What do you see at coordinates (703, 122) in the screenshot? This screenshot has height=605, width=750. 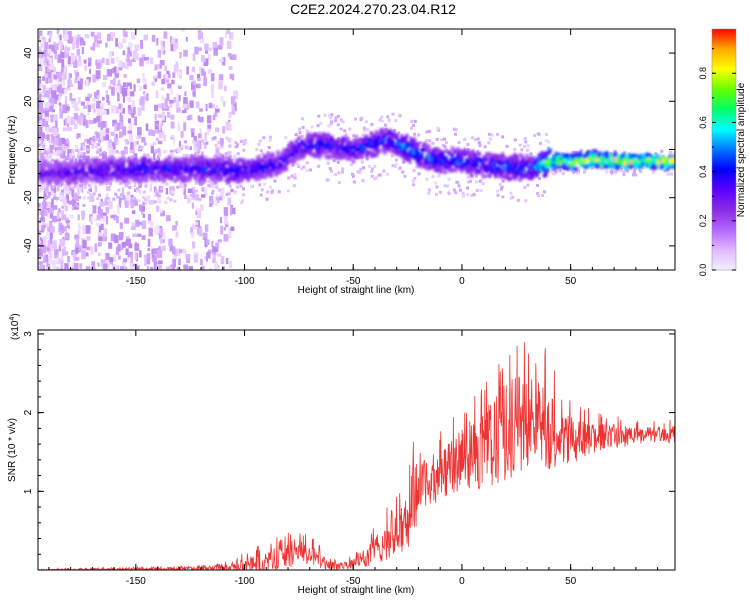 I see `colorbar-tick-label: 0.6` at bounding box center [703, 122].